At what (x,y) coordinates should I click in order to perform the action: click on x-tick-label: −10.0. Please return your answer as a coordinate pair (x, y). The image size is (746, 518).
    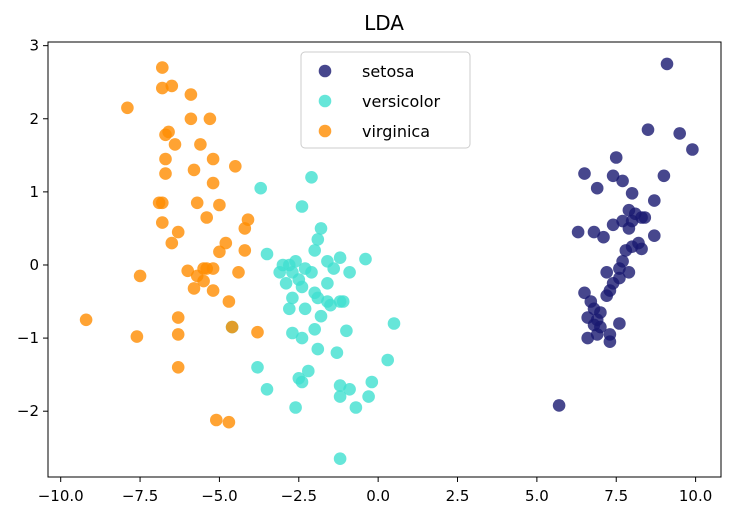
    Looking at the image, I should click on (61, 496).